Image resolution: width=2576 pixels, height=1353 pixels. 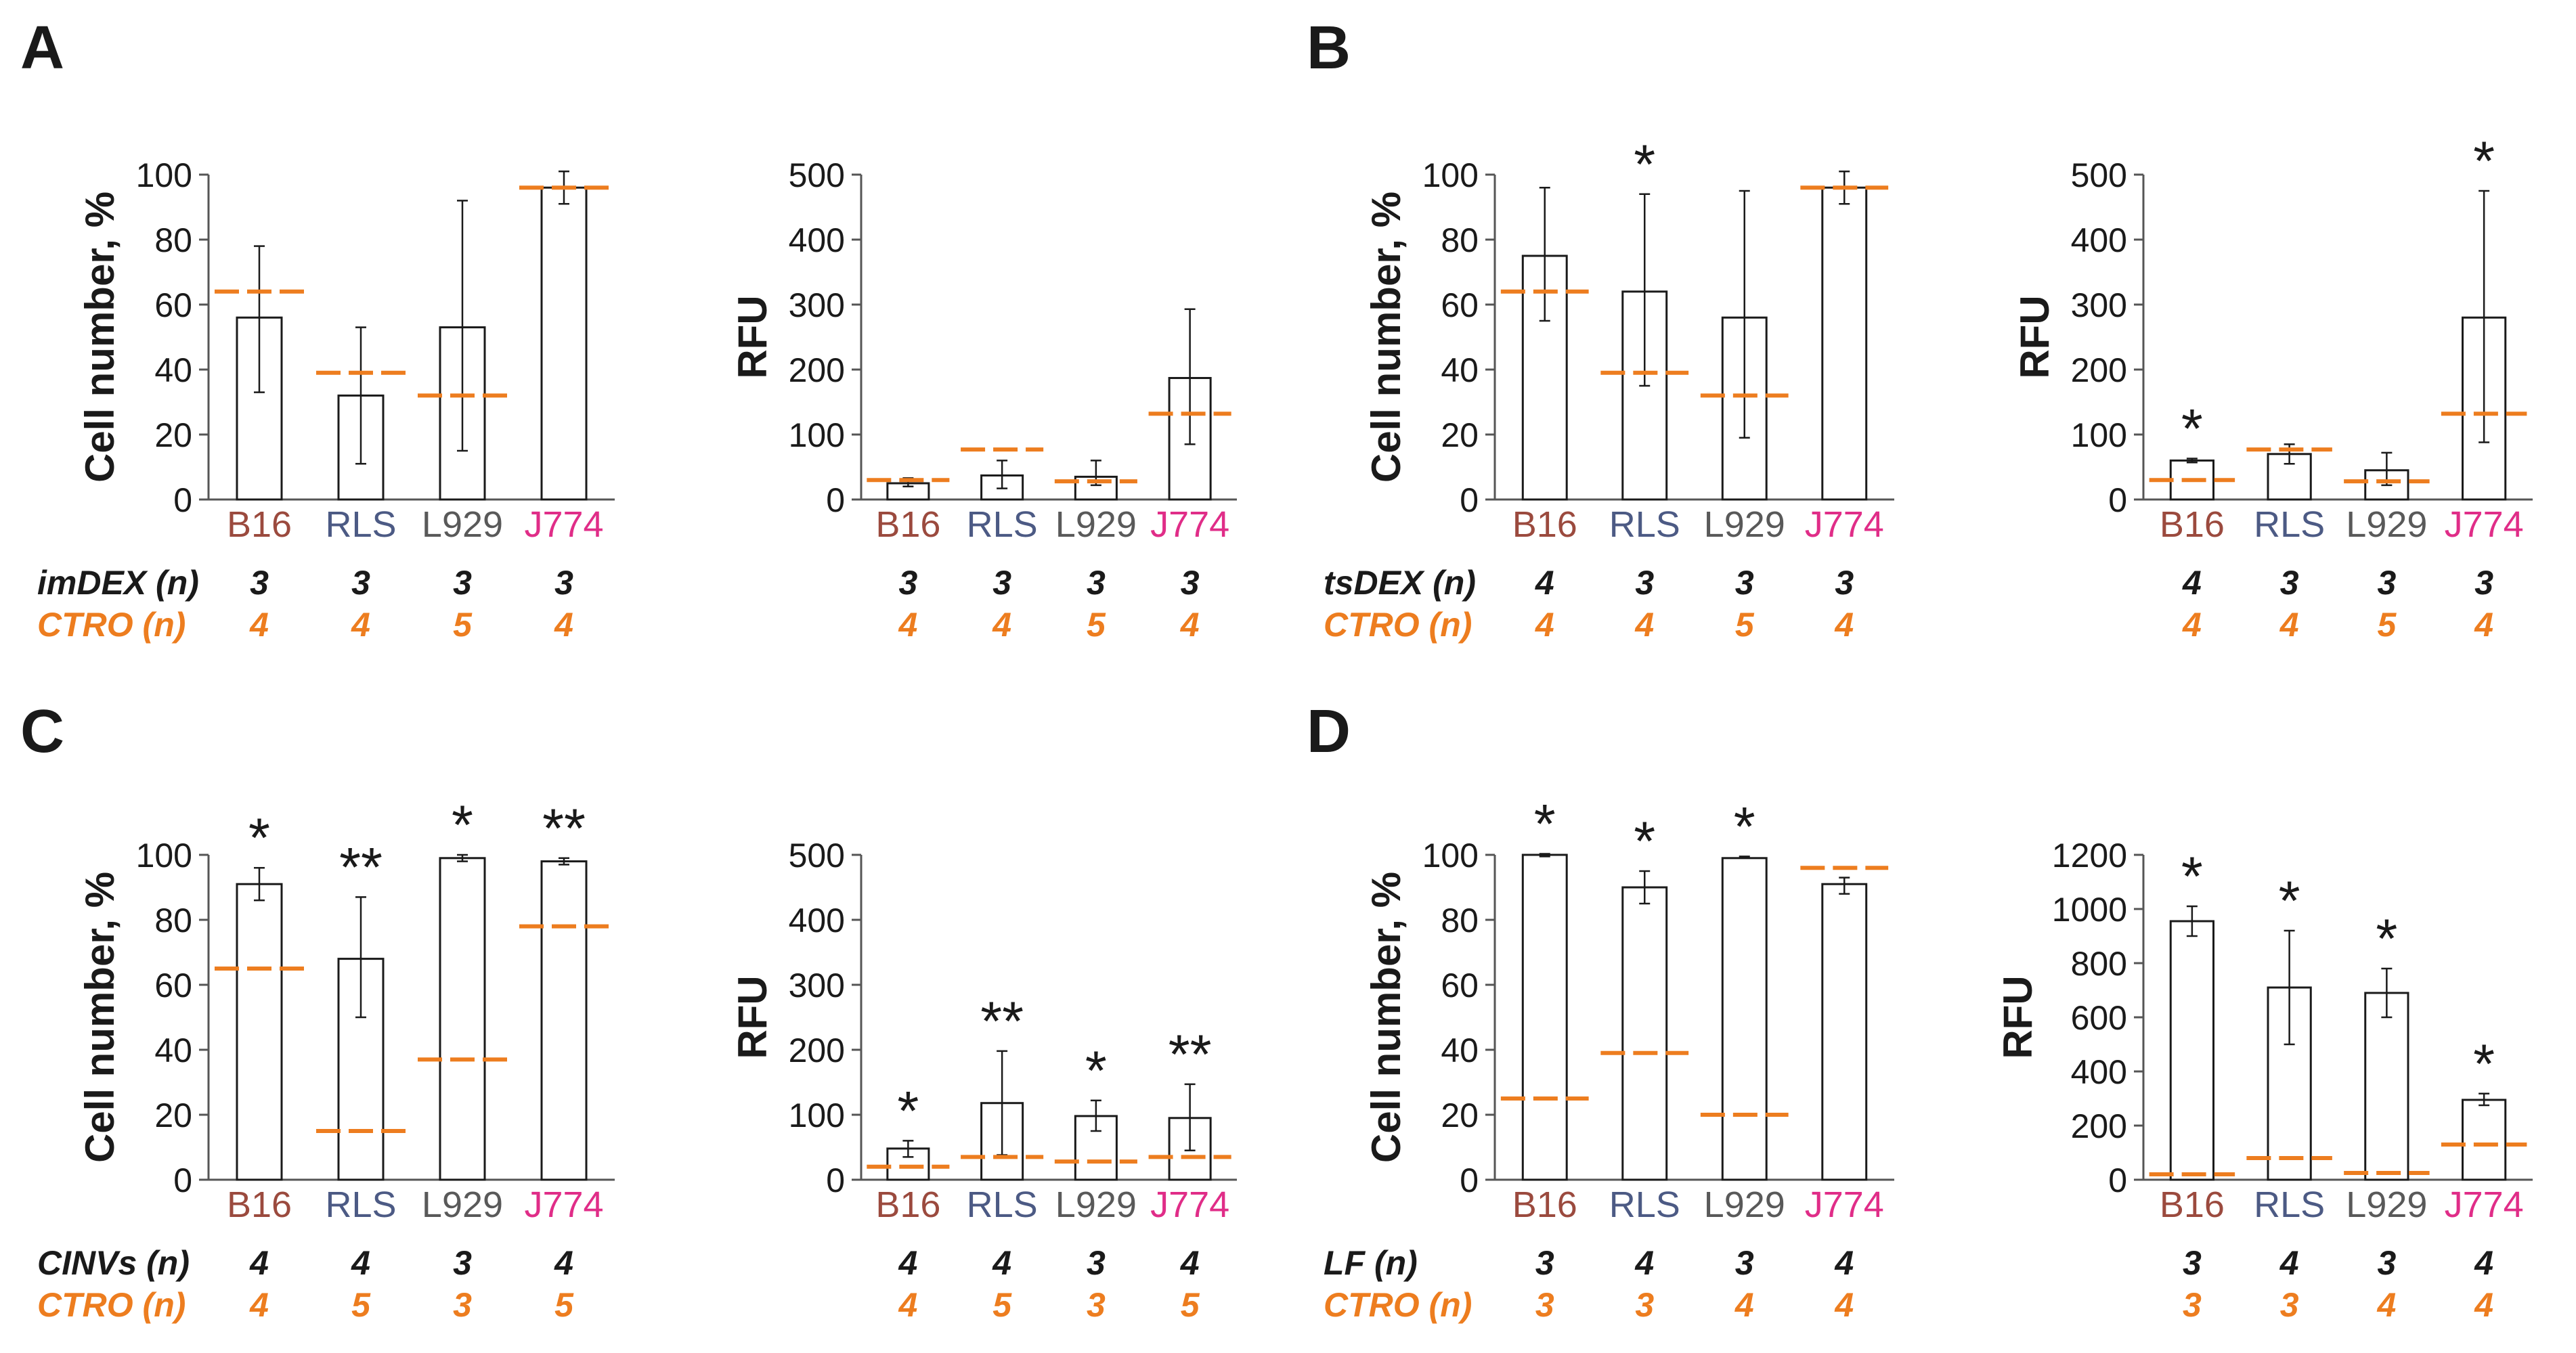 What do you see at coordinates (2099, 1018) in the screenshot?
I see `y-tick-label: 600` at bounding box center [2099, 1018].